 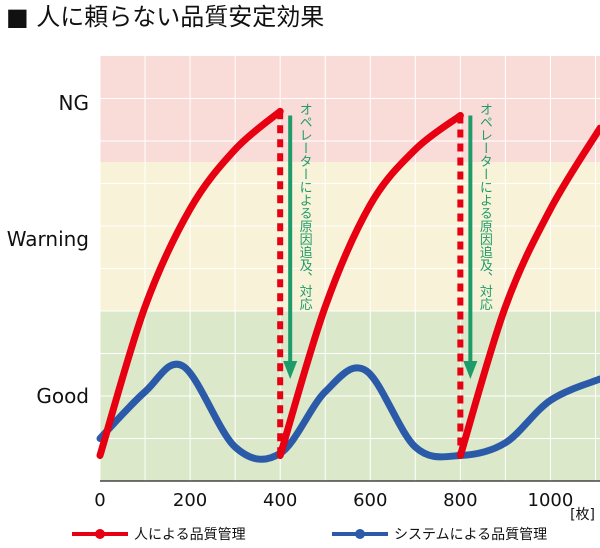 What do you see at coordinates (99, 500) in the screenshot?
I see `x-tick-label-0: 0` at bounding box center [99, 500].